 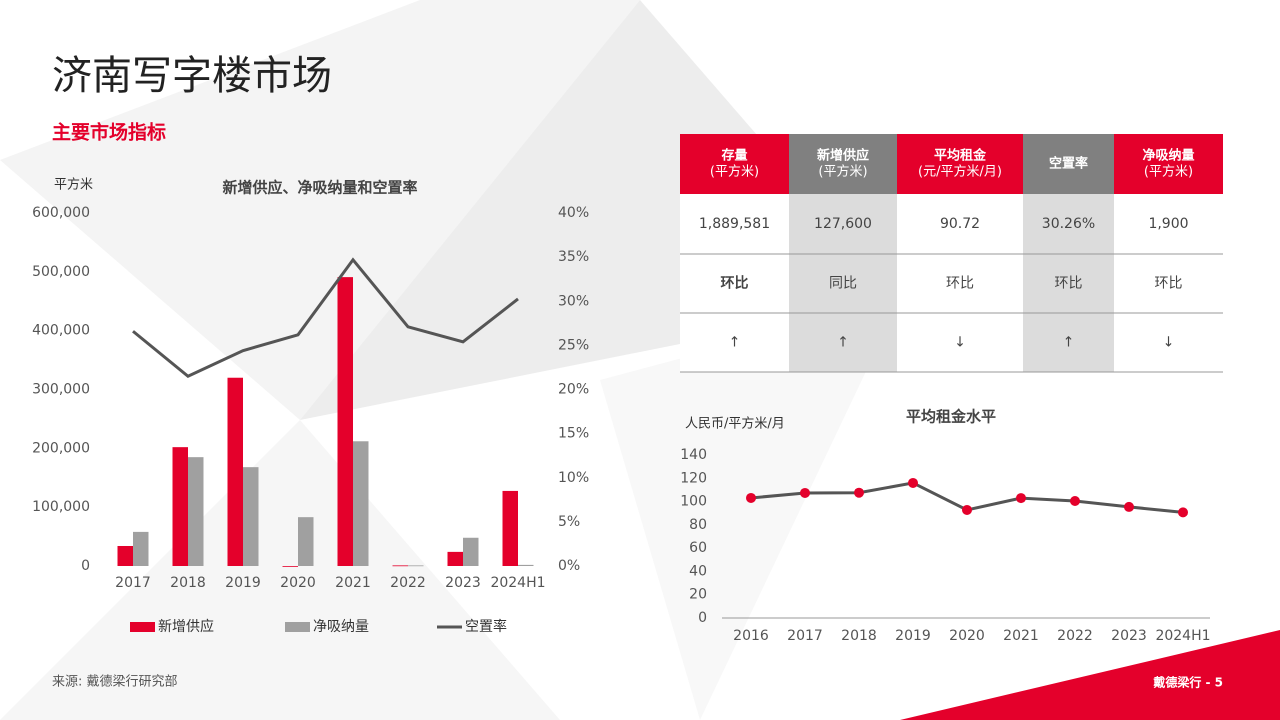 I want to click on y-tick-label: 20, so click(x=698, y=595).